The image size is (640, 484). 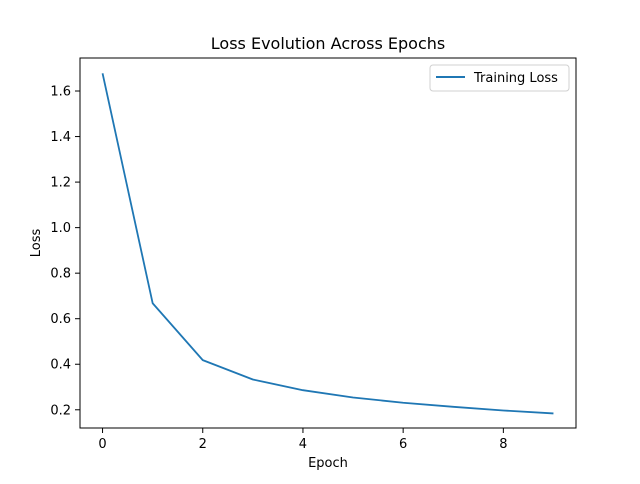 What do you see at coordinates (36, 243) in the screenshot?
I see `y-axis-label: Loss` at bounding box center [36, 243].